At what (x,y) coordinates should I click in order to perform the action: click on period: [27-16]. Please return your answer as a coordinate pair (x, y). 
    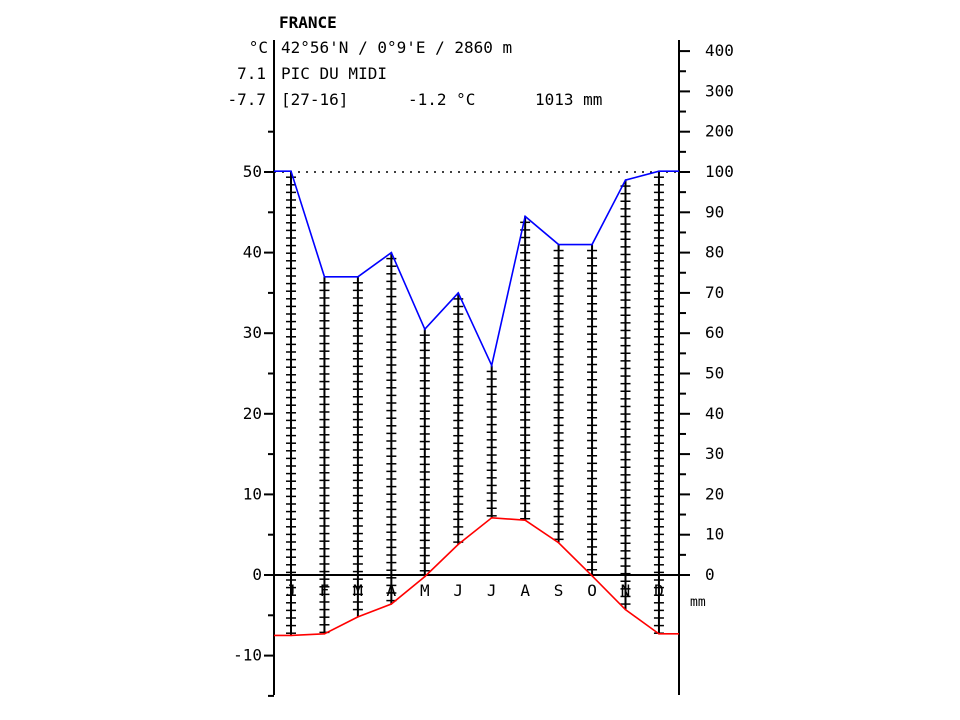
    Looking at the image, I should click on (314, 99).